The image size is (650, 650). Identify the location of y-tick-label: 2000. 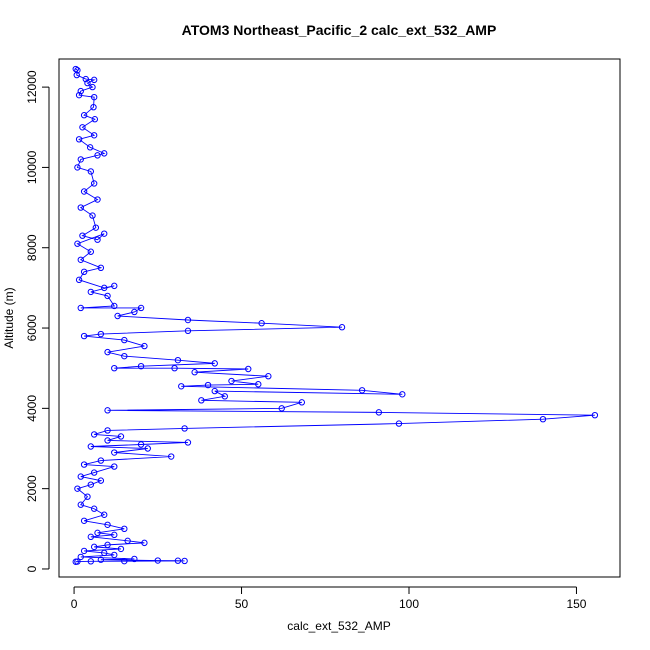
(32, 488).